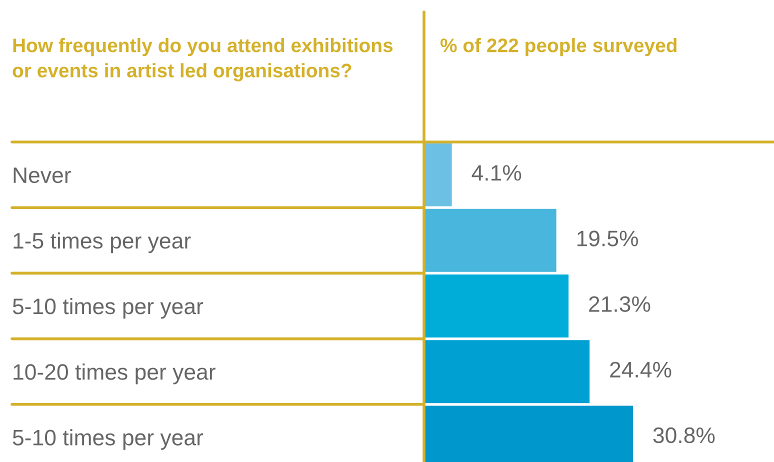 This screenshot has width=774, height=462. Describe the element at coordinates (497, 173) in the screenshot. I see `data-label: 4.1%` at that location.